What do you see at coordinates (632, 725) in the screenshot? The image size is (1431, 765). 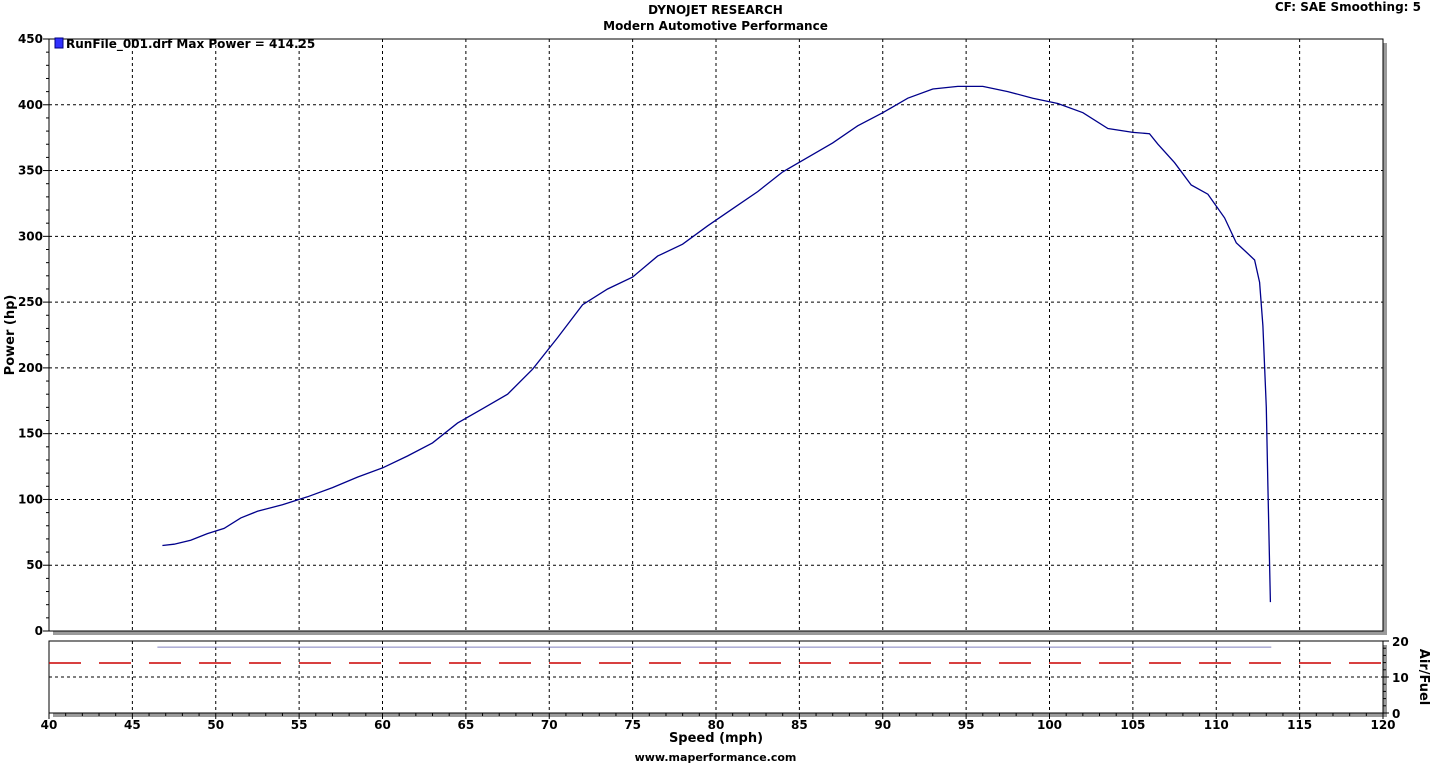 I see `xtick-label: 75` at bounding box center [632, 725].